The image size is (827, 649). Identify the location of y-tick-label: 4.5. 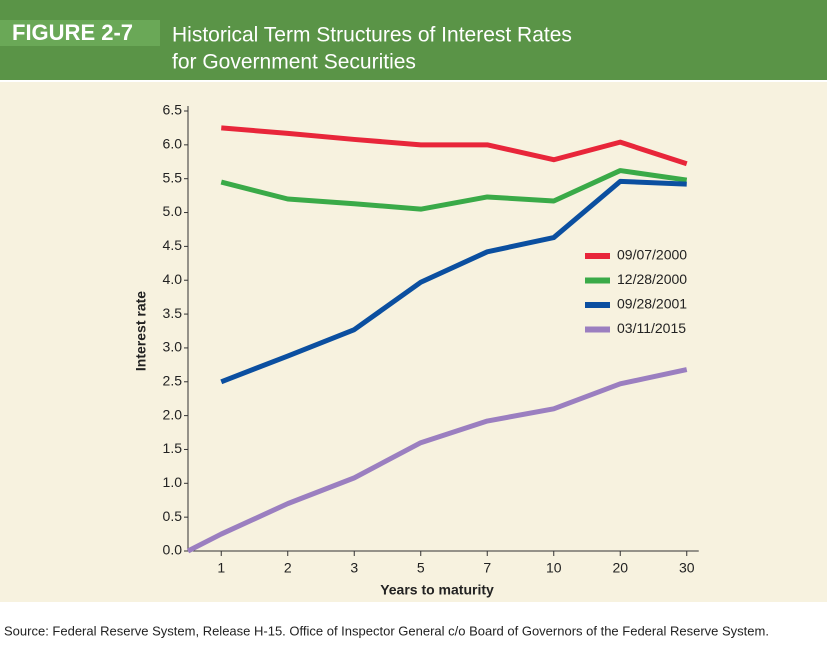
(173, 245).